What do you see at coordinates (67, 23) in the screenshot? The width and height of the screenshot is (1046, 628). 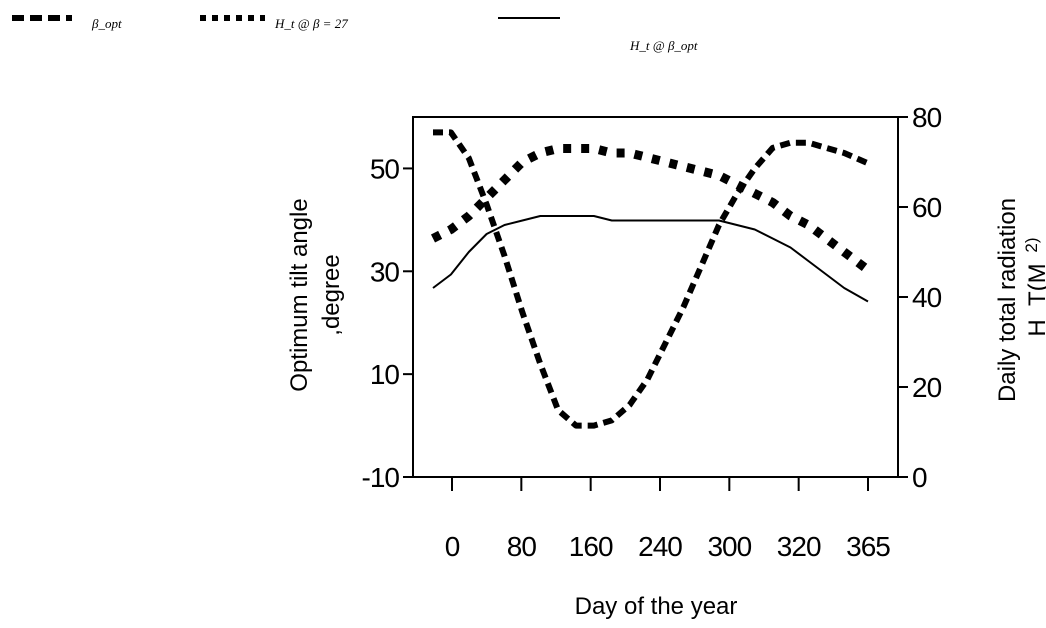 I see `legend-item-beta-opt: β_opt` at bounding box center [67, 23].